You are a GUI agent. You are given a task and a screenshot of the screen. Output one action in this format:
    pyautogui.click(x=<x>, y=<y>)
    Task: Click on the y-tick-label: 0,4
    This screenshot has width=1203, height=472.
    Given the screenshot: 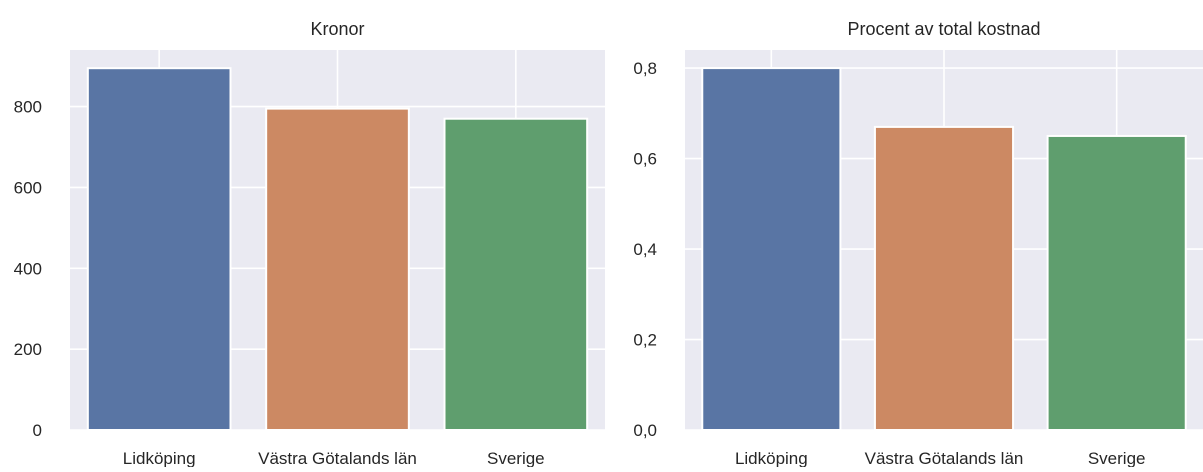 What is the action you would take?
    pyautogui.click(x=645, y=249)
    